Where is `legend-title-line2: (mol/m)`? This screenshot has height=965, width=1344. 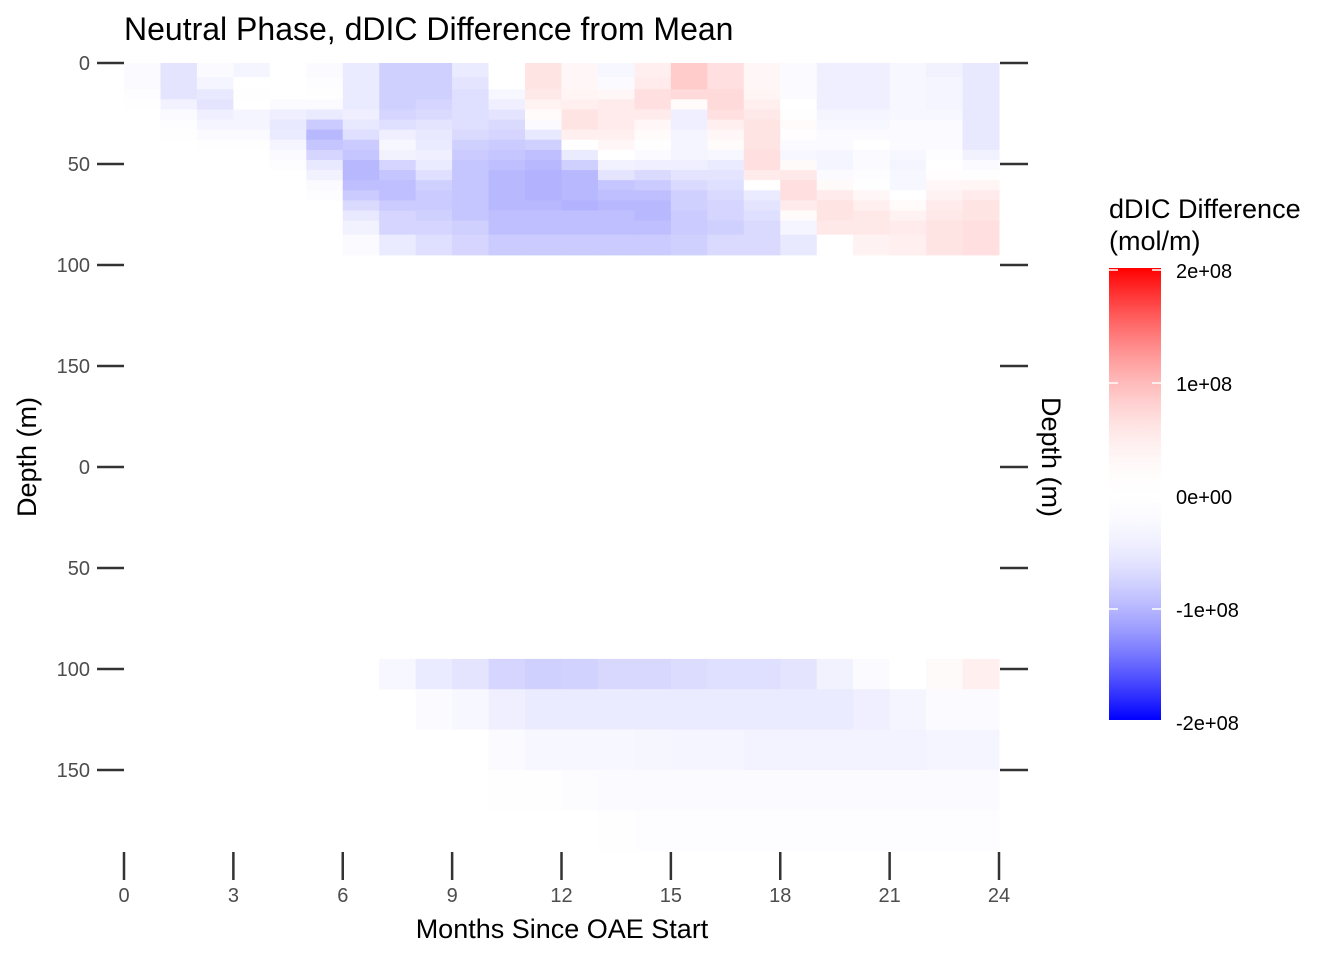 legend-title-line2: (mol/m) is located at coordinates (1154, 241).